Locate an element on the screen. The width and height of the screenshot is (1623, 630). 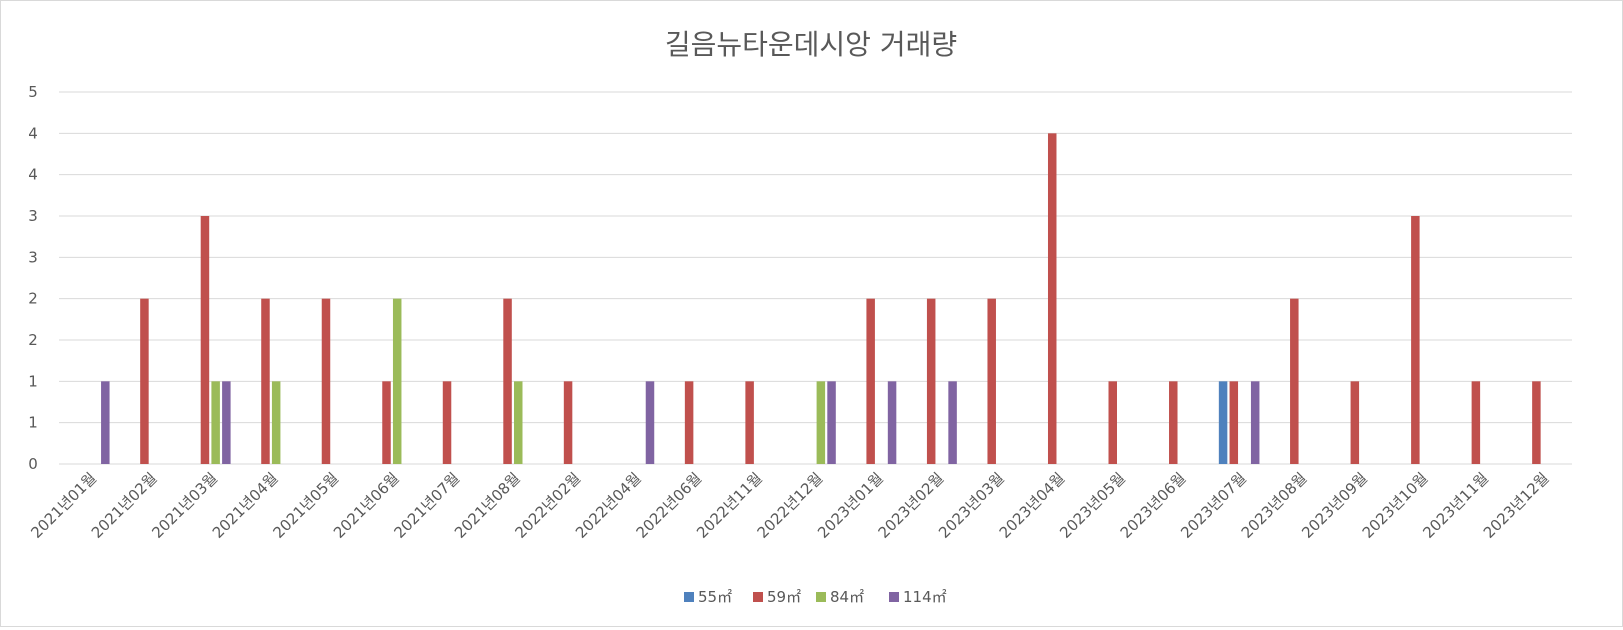
legend-entry: 84㎡ is located at coordinates (840, 597).